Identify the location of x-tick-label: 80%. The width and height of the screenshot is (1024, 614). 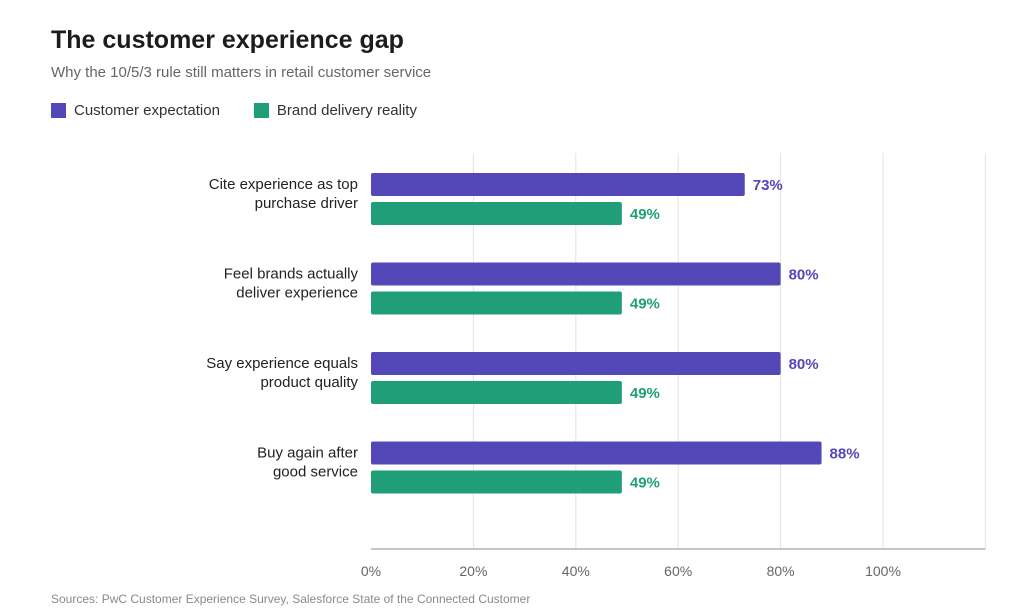
(781, 571).